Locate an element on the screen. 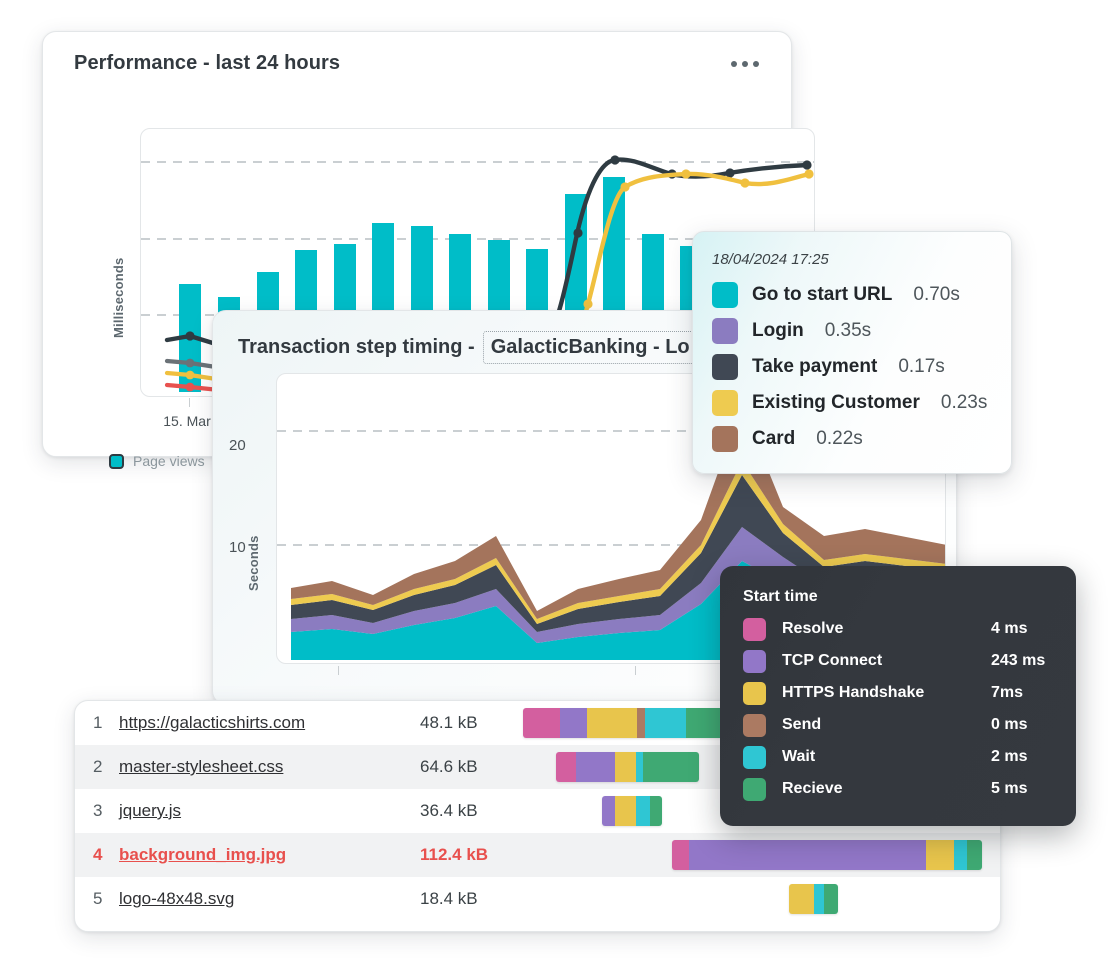 Image resolution: width=1116 pixels, height=960 pixels. resource-link: https://galacticshirts.com is located at coordinates (212, 722).